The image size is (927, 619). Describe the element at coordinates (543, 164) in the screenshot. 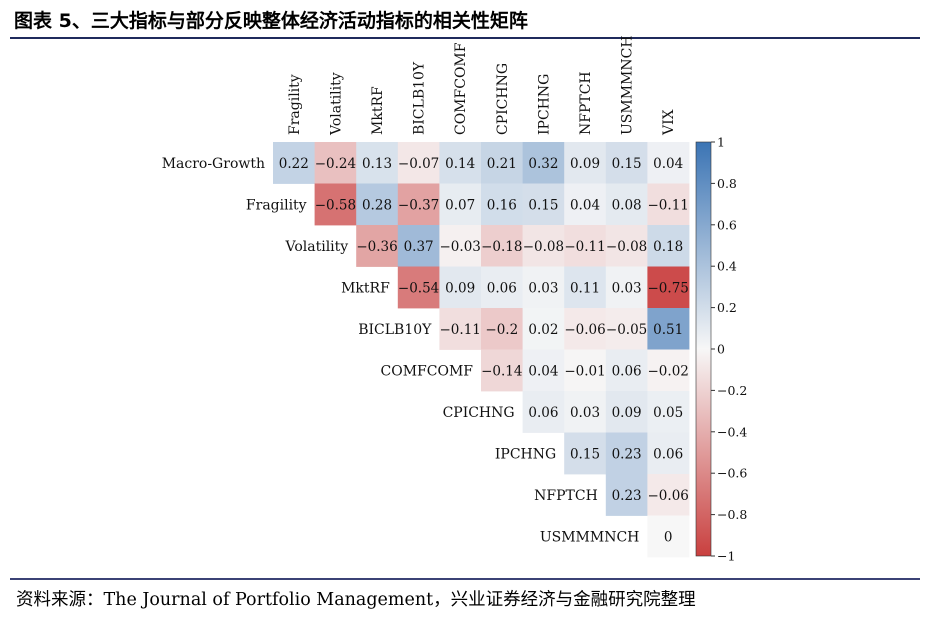

I see `cell-value-label: 0.32` at that location.